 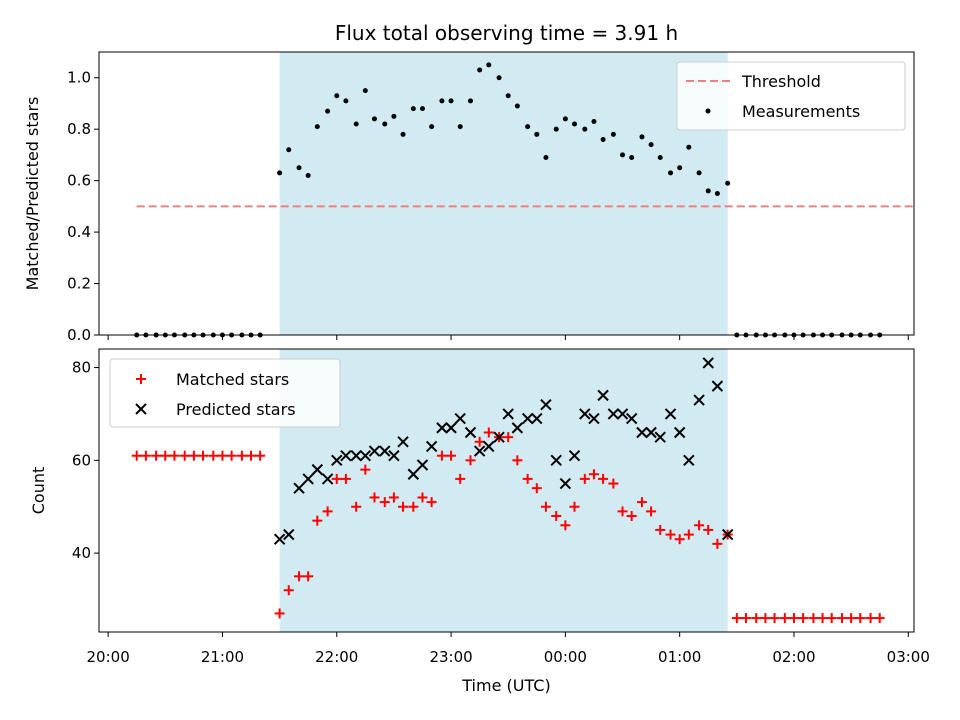 What do you see at coordinates (141, 409) in the screenshot?
I see `legend-predicted-swatch` at bounding box center [141, 409].